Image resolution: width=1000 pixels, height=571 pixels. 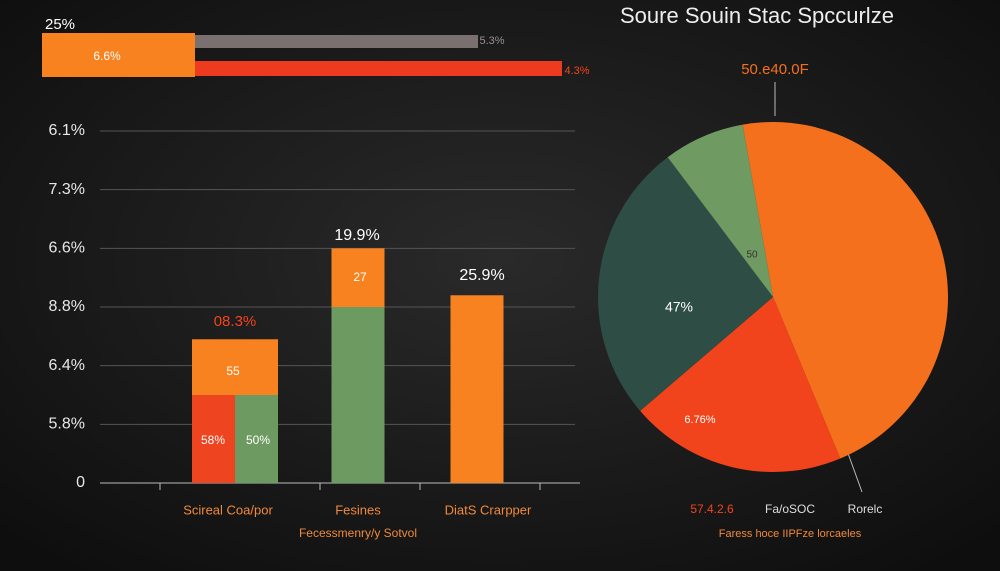 I want to click on y-tick-label: 5.8%, so click(x=67, y=424).